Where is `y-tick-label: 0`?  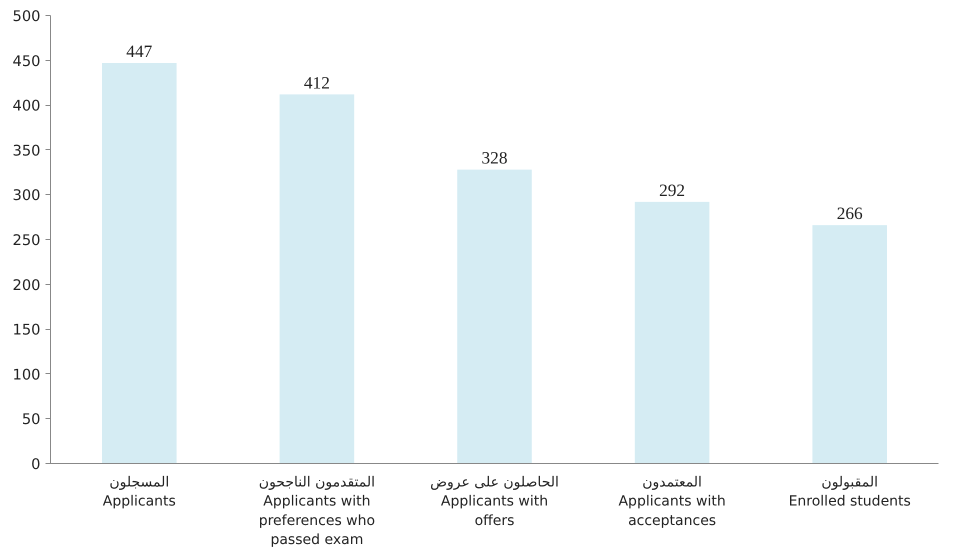
y-tick-label: 0 is located at coordinates (36, 464).